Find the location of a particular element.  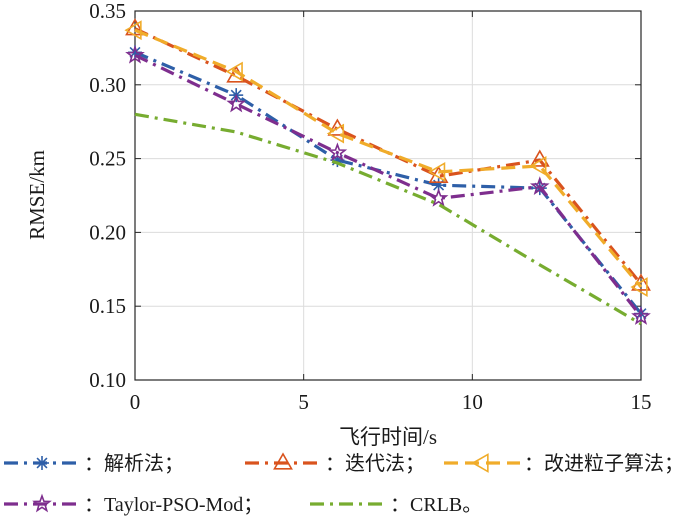

y-axis-title: RMSE/km is located at coordinates (37, 195).